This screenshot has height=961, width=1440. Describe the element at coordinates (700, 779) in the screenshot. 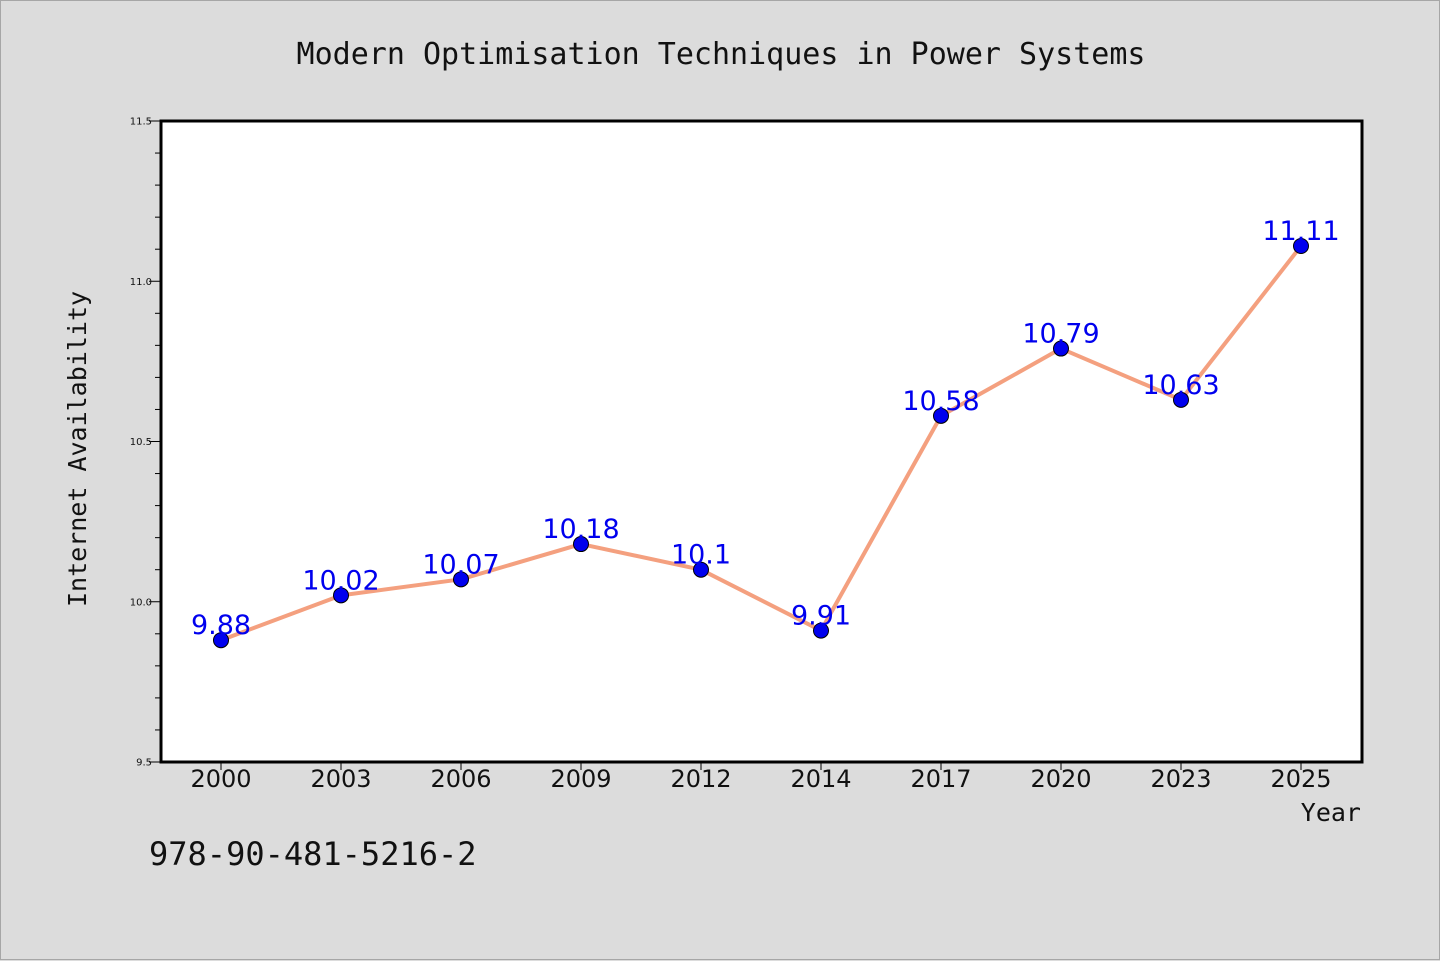

I see `x-tick-label: 2012` at that location.